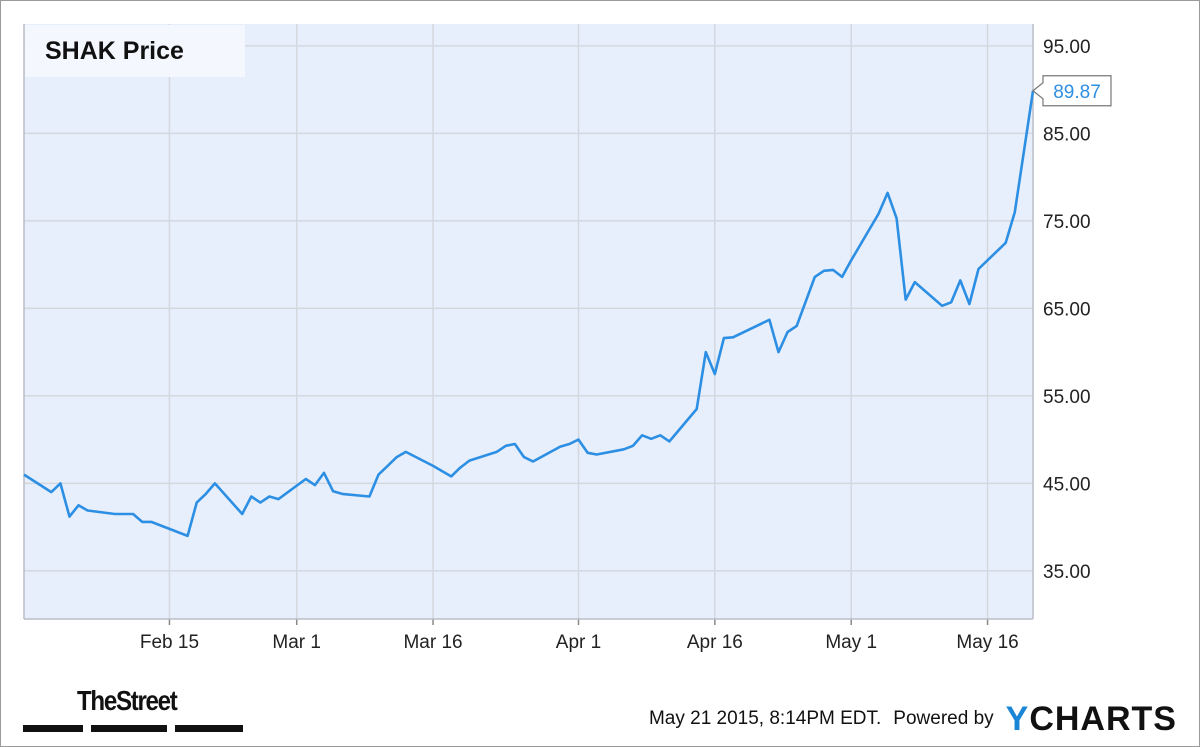  Describe the element at coordinates (1103, 718) in the screenshot. I see `ycharts-logo-rest: CHARTS` at that location.